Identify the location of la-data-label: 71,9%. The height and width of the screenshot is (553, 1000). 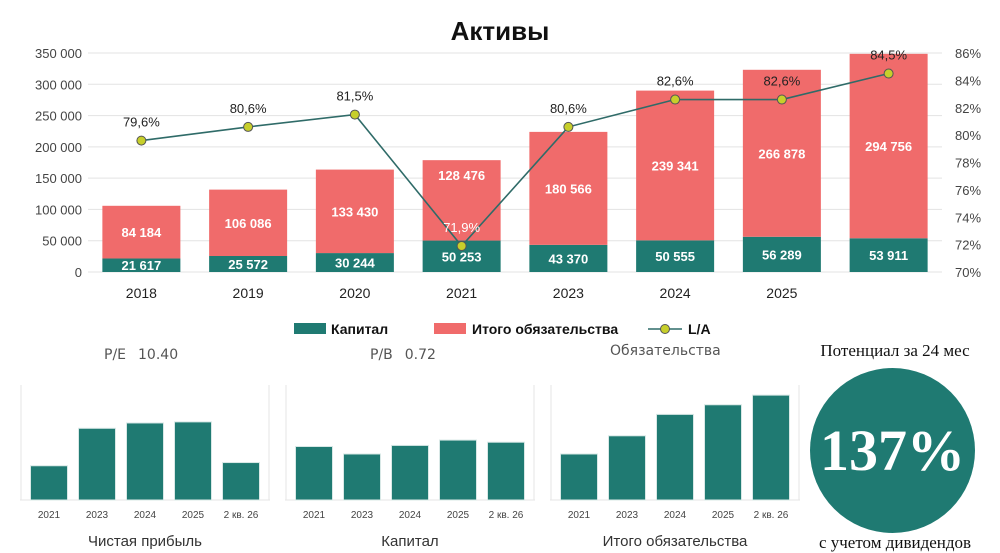
(461, 227).